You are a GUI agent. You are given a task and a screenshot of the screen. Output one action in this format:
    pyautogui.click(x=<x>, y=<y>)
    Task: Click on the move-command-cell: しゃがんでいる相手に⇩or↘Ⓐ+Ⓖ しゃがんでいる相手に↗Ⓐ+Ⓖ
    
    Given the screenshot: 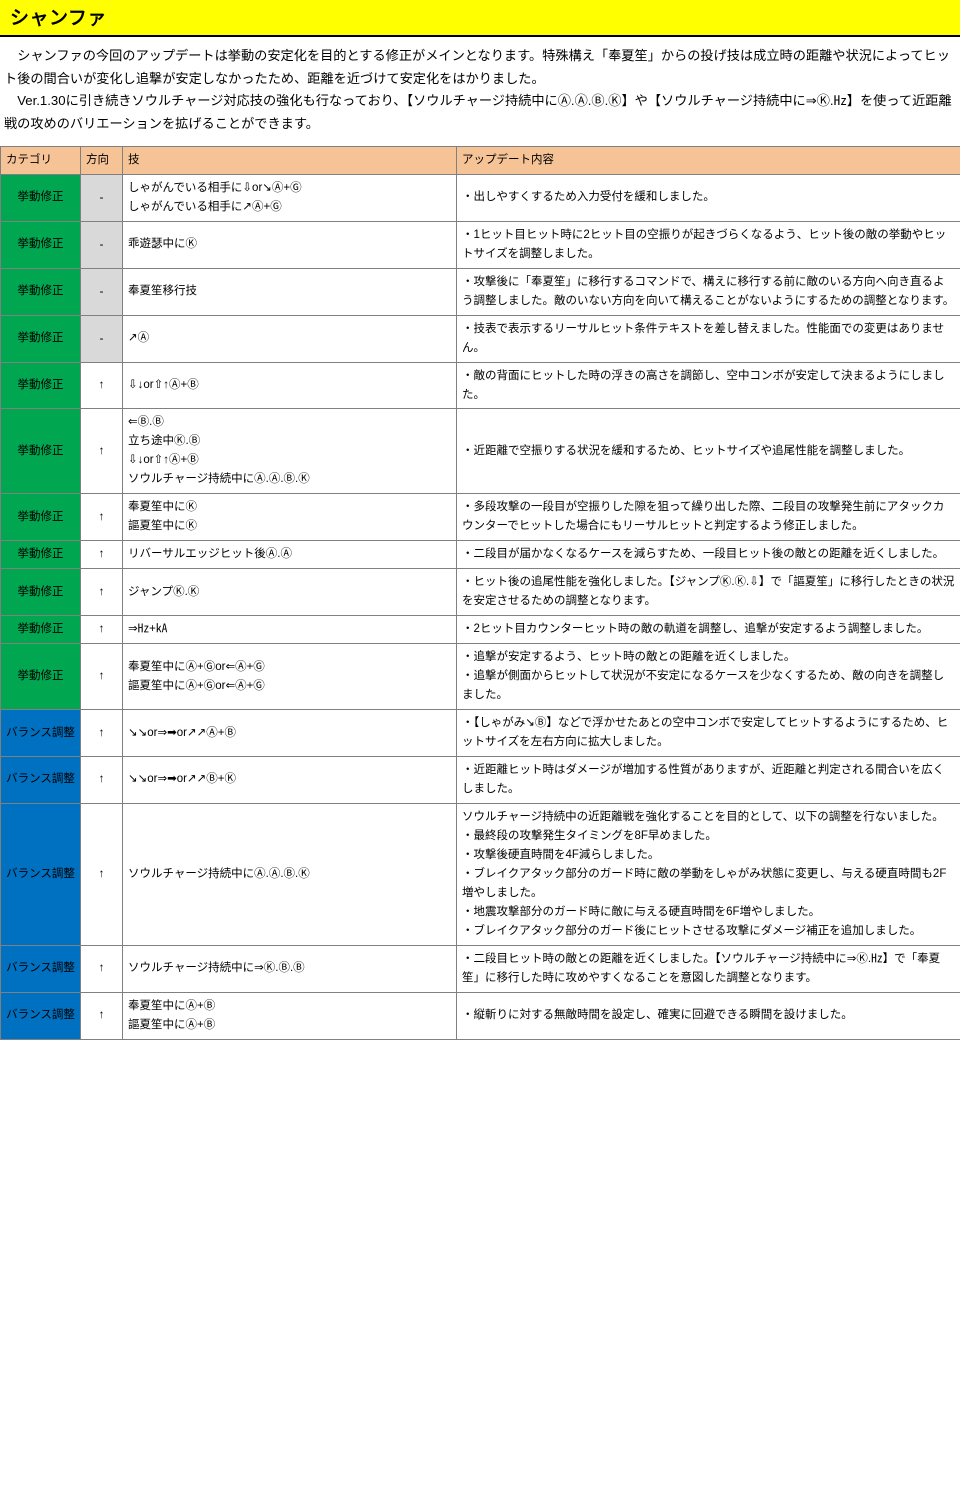 What is the action you would take?
    pyautogui.click(x=289, y=197)
    